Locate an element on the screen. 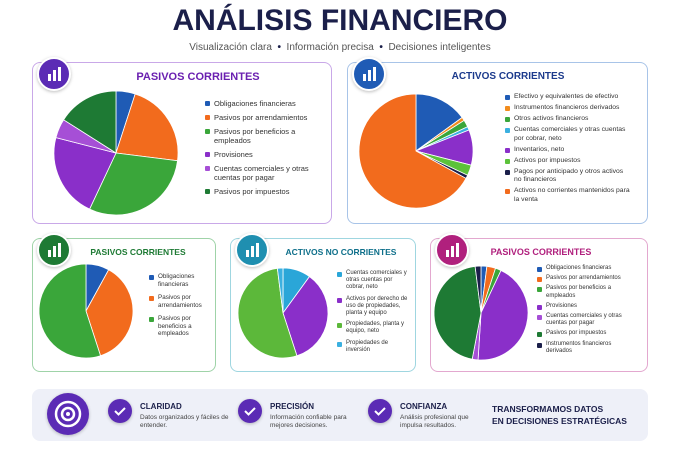 The height and width of the screenshot is (453, 680). footer-icon is located at coordinates (68, 414).